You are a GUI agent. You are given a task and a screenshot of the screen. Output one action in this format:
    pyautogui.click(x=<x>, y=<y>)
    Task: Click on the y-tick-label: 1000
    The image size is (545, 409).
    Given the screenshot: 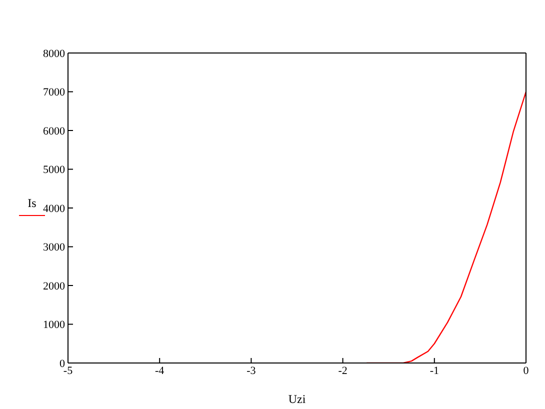 What is the action you would take?
    pyautogui.click(x=54, y=325)
    